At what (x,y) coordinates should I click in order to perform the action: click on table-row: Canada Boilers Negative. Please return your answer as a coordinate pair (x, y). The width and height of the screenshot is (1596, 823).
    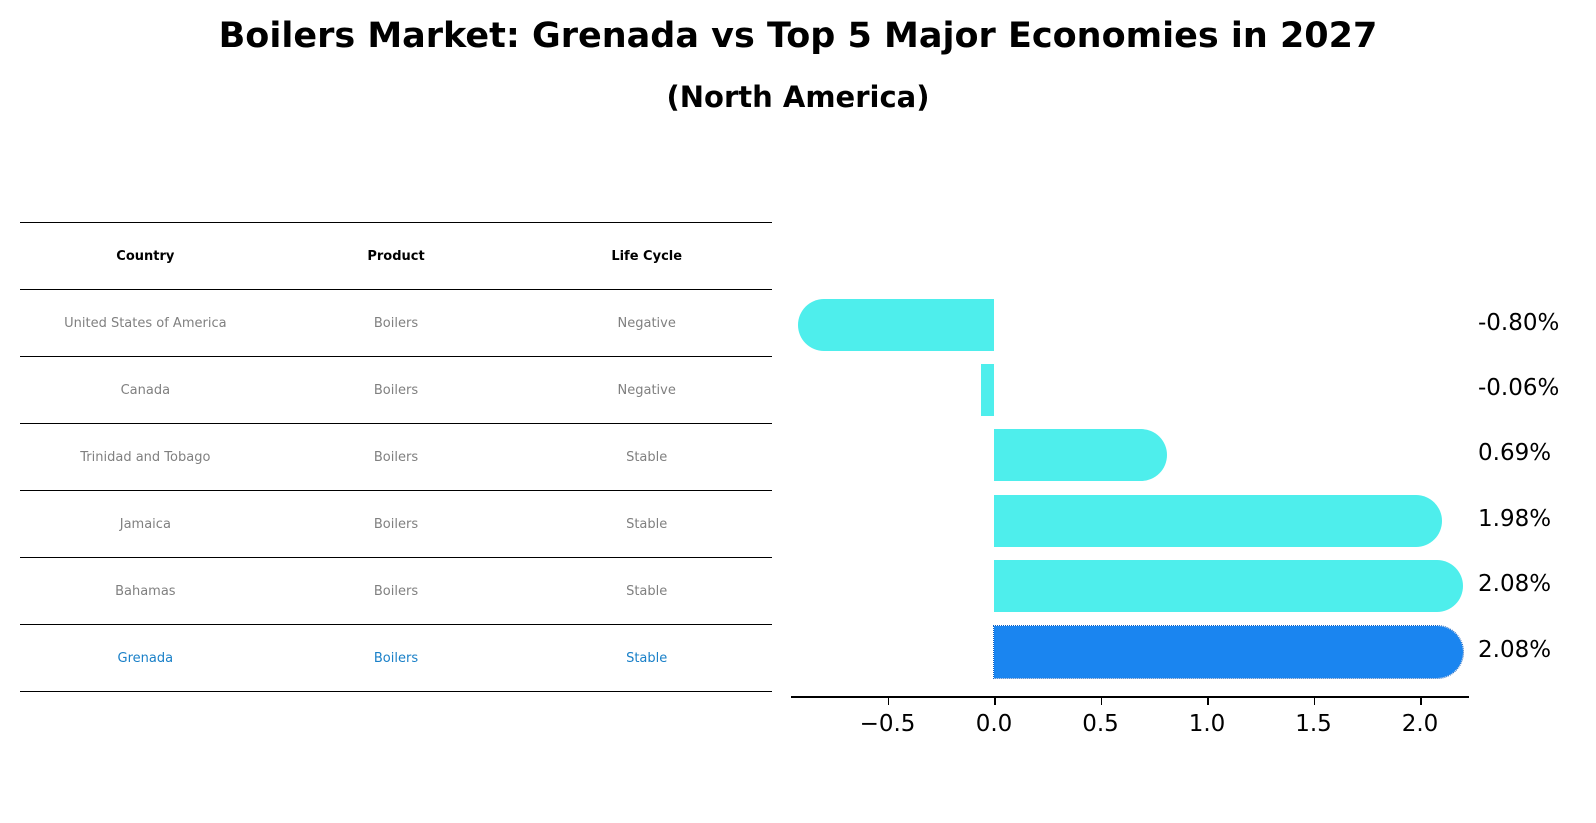
    Looking at the image, I should click on (396, 389).